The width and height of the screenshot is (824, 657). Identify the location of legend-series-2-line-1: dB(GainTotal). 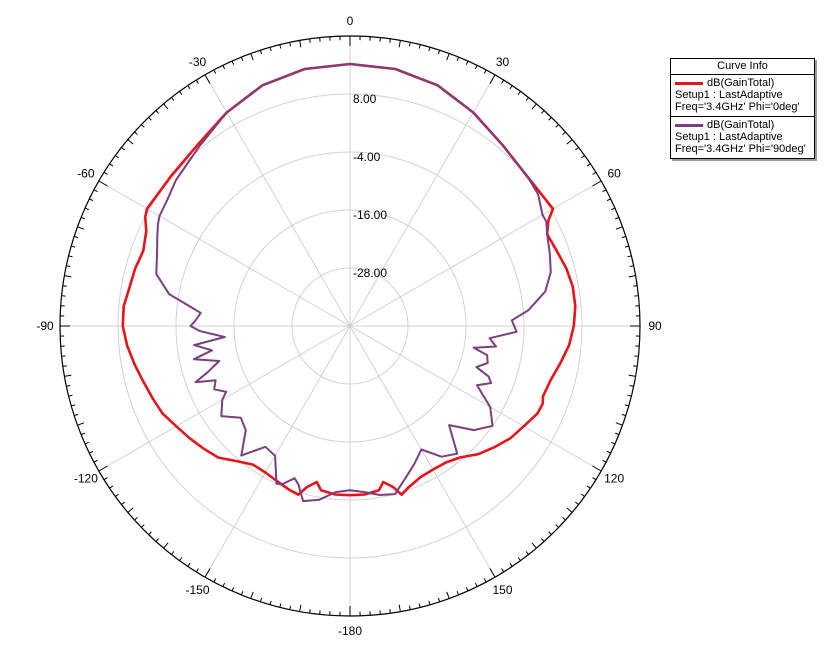
(741, 125).